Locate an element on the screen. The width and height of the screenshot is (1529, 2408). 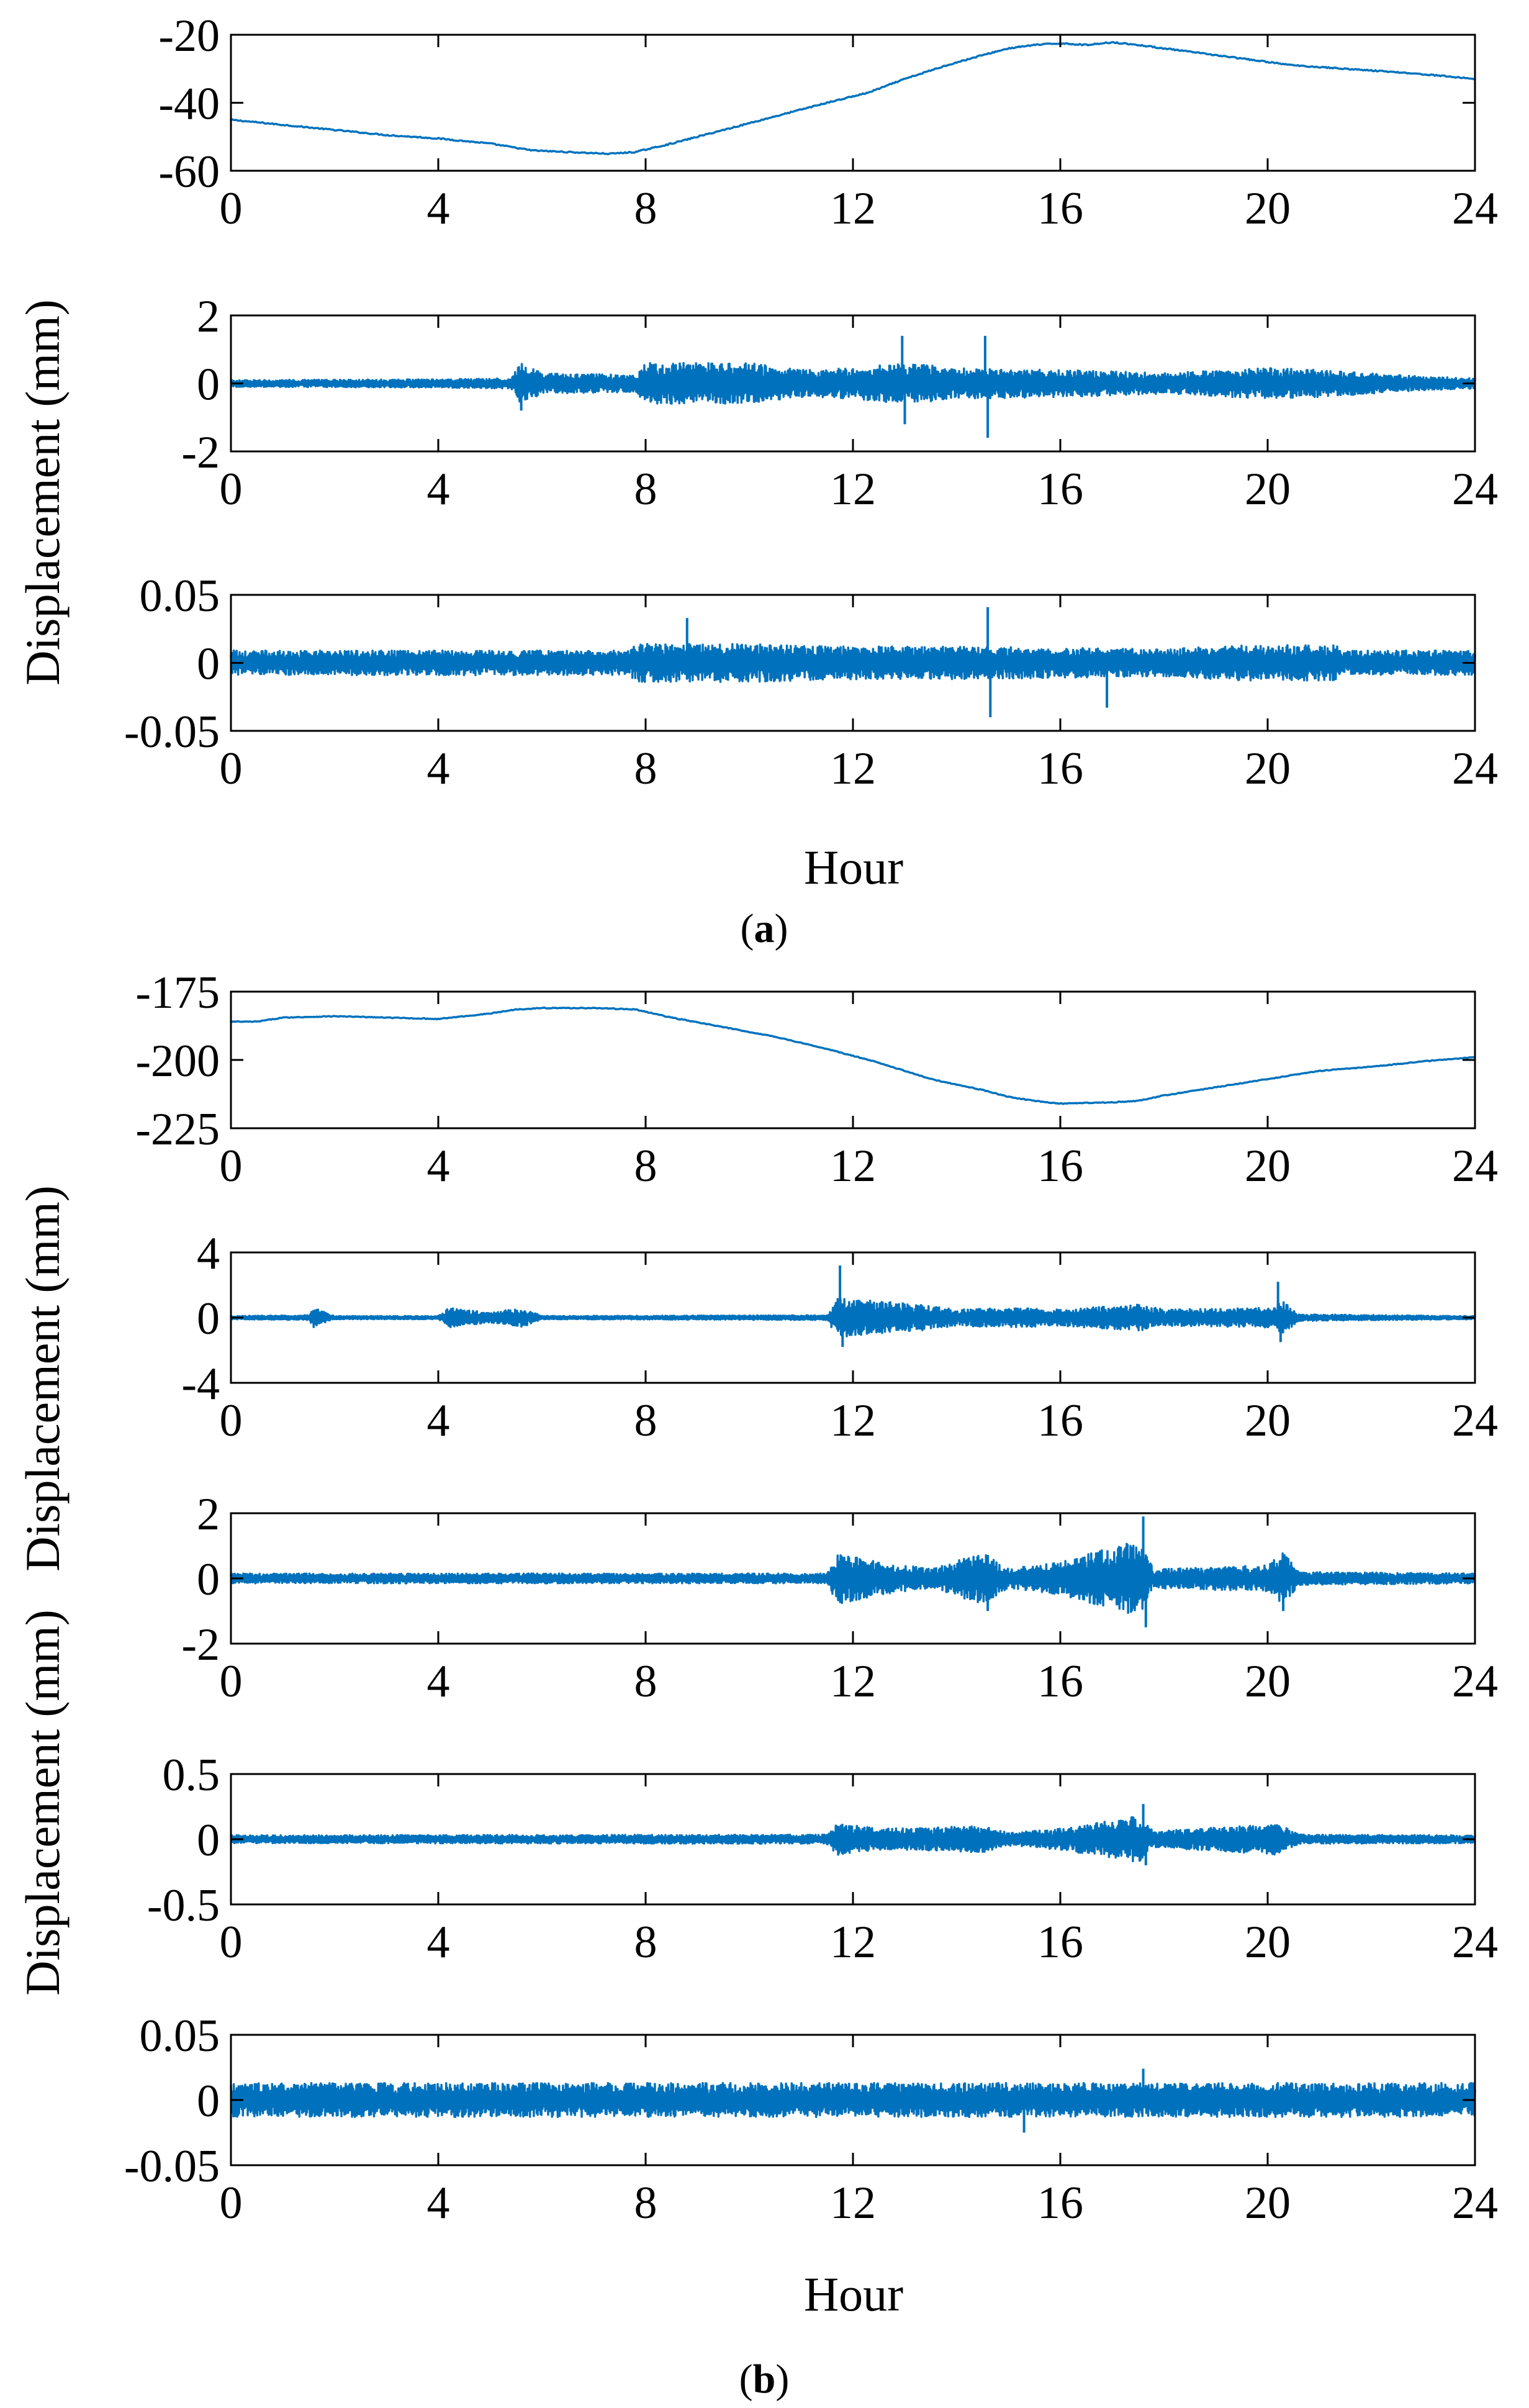
y-tick-label: -175 is located at coordinates (177, 992).